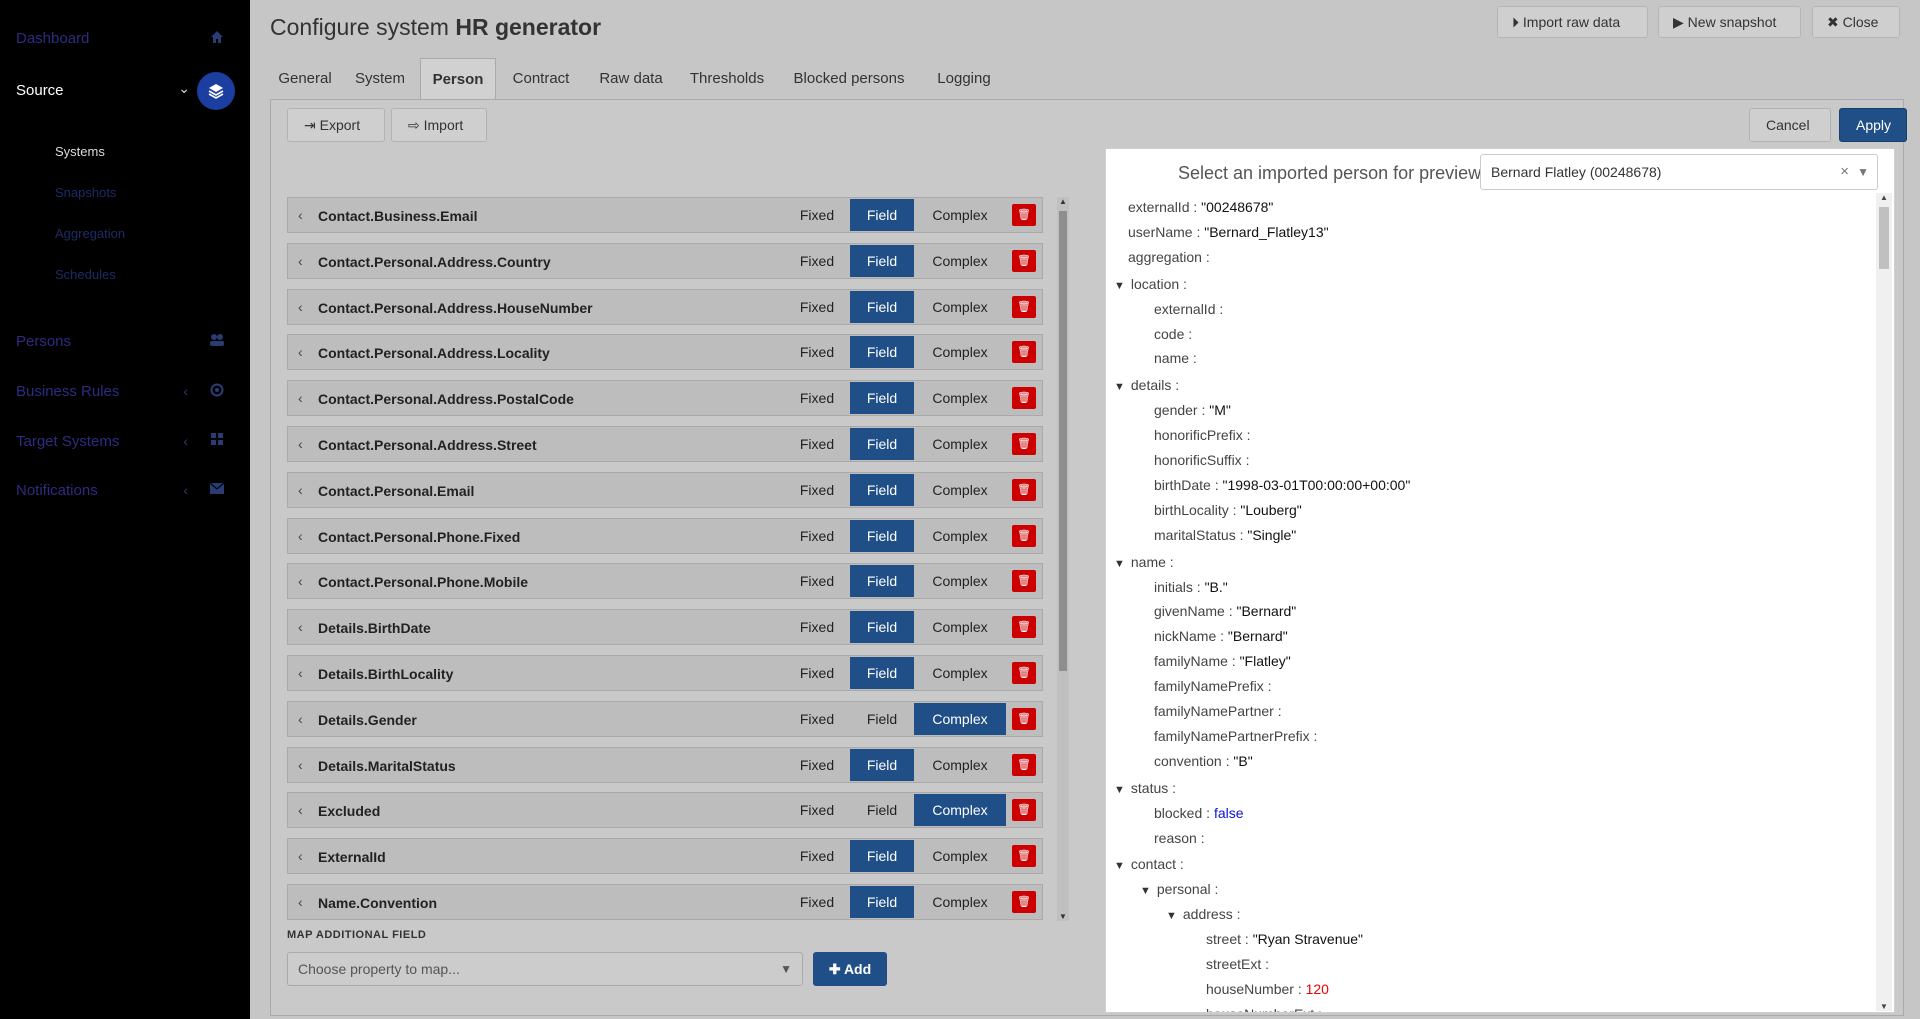 The height and width of the screenshot is (1019, 1920). What do you see at coordinates (665, 810) in the screenshot?
I see `field-row: ‹ Excluded Fixed Field Complex 🗑` at bounding box center [665, 810].